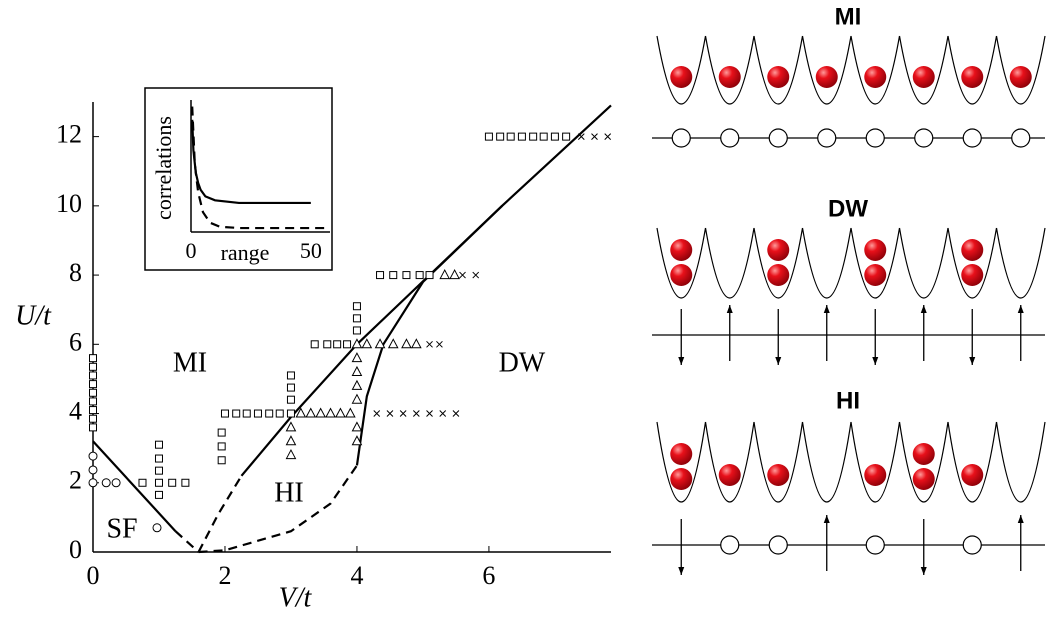  What do you see at coordinates (245, 252) in the screenshot?
I see `x-axis-label: range` at bounding box center [245, 252].